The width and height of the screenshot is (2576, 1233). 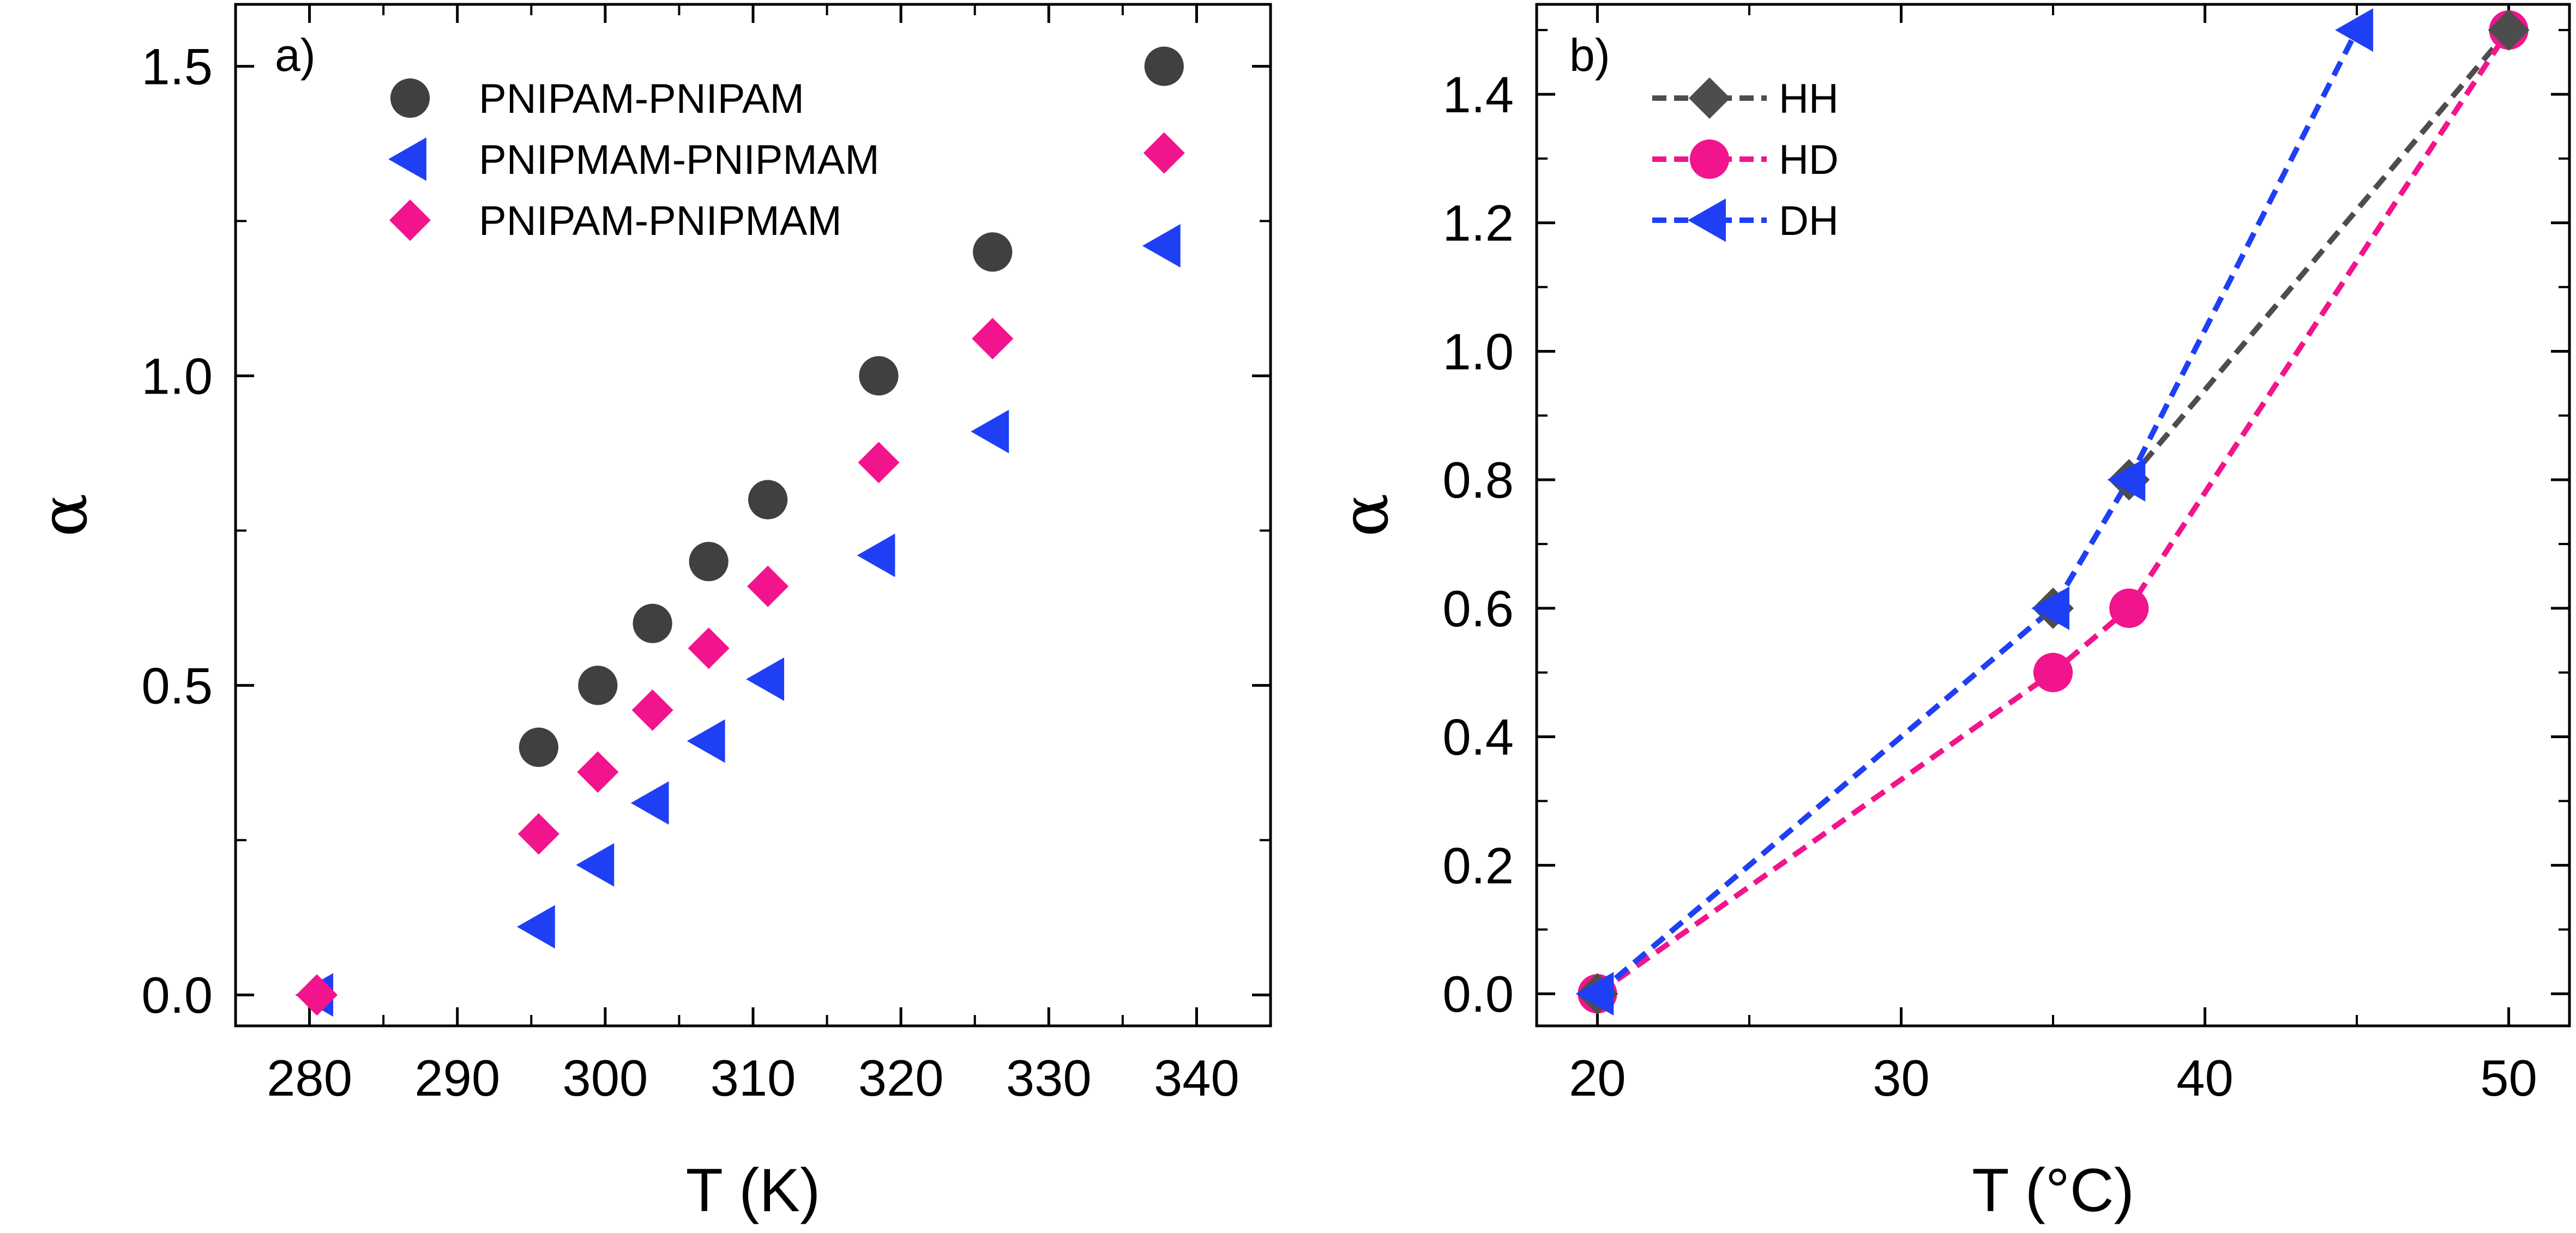 I want to click on panel-a-x-tick-label: 290, so click(x=457, y=1078).